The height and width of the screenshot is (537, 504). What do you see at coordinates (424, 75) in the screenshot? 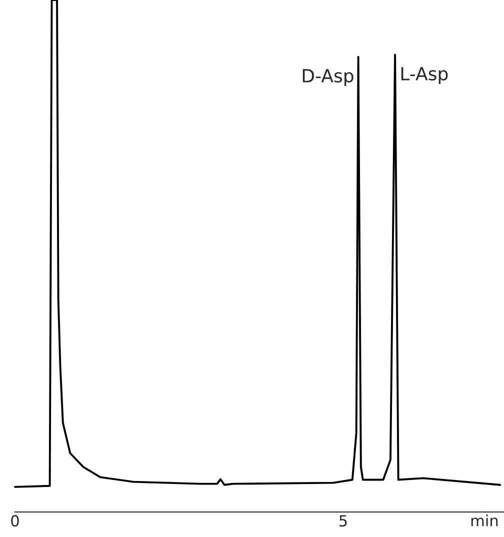
I see `annotation: L-Asp` at bounding box center [424, 75].